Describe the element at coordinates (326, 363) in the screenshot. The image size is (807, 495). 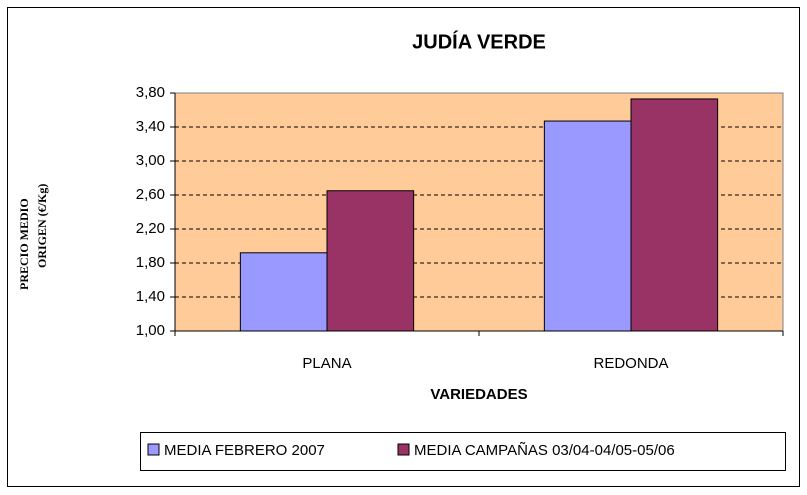
I see `x-tick-label: PLANA` at that location.